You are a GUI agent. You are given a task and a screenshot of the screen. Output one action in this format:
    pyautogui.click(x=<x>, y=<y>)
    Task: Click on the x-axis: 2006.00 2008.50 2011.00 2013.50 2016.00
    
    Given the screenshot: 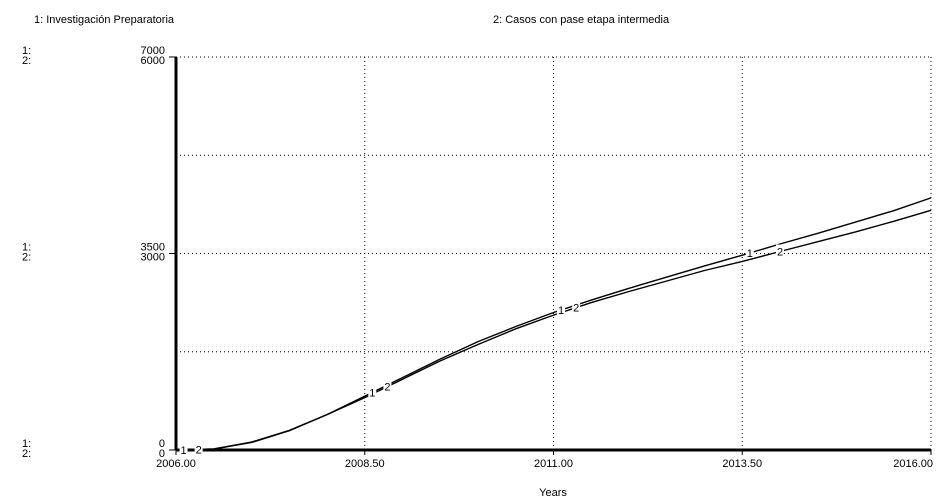 What is the action you would take?
    pyautogui.click(x=544, y=460)
    